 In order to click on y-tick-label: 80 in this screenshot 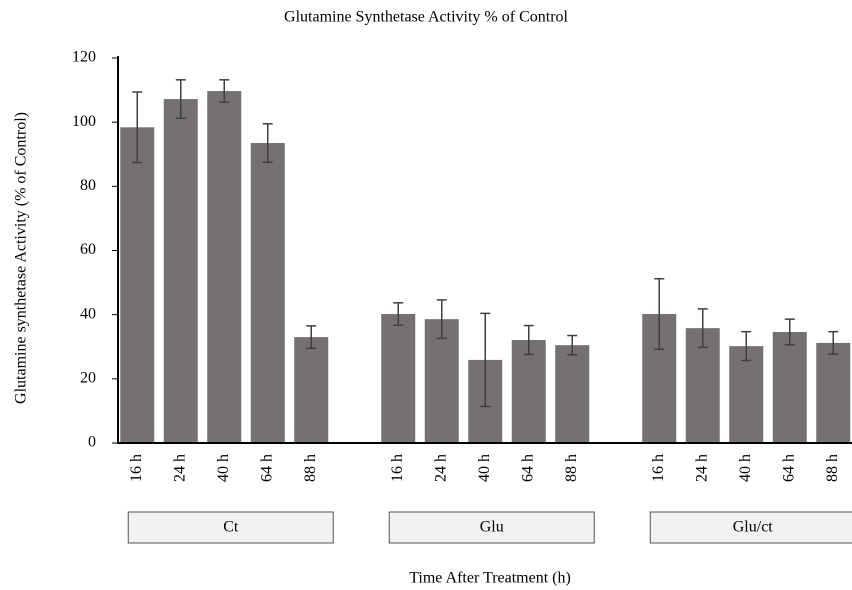, I will do `click(88, 185)`.